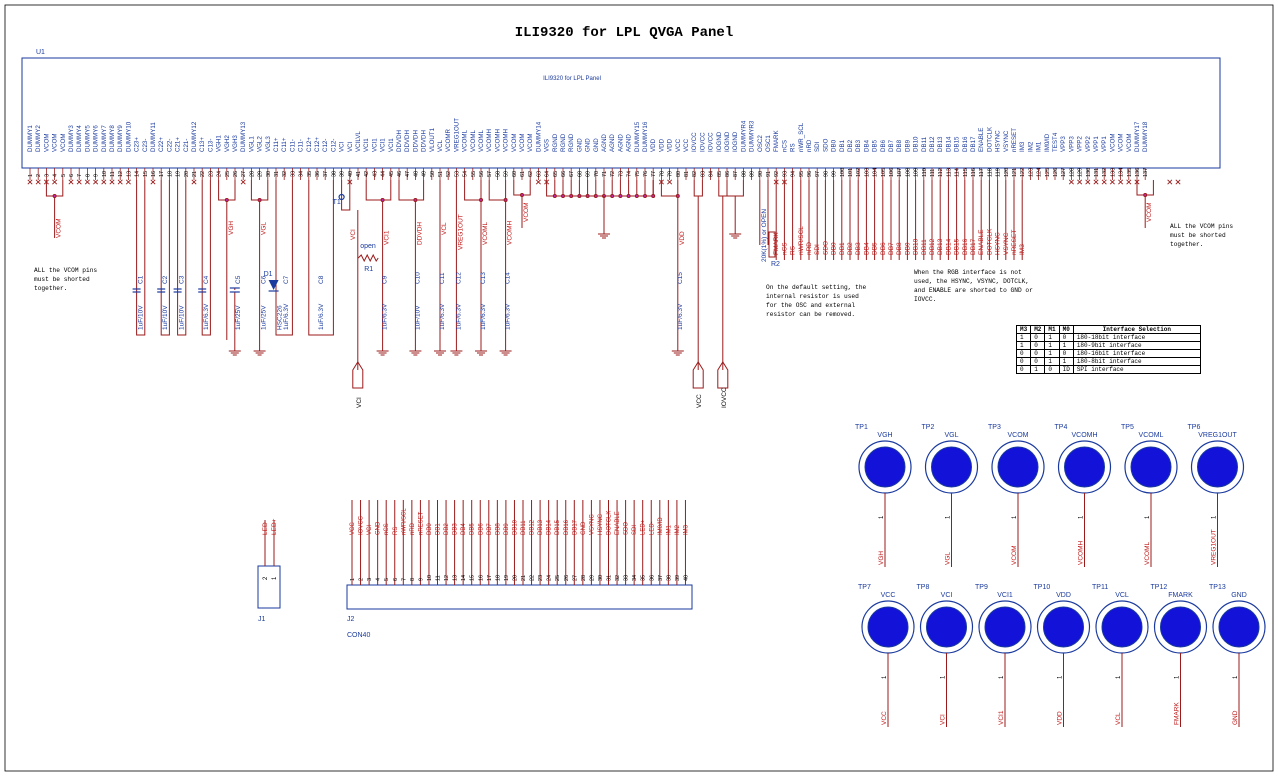  I want to click on connector-j2-pin: 36, so click(652, 578).